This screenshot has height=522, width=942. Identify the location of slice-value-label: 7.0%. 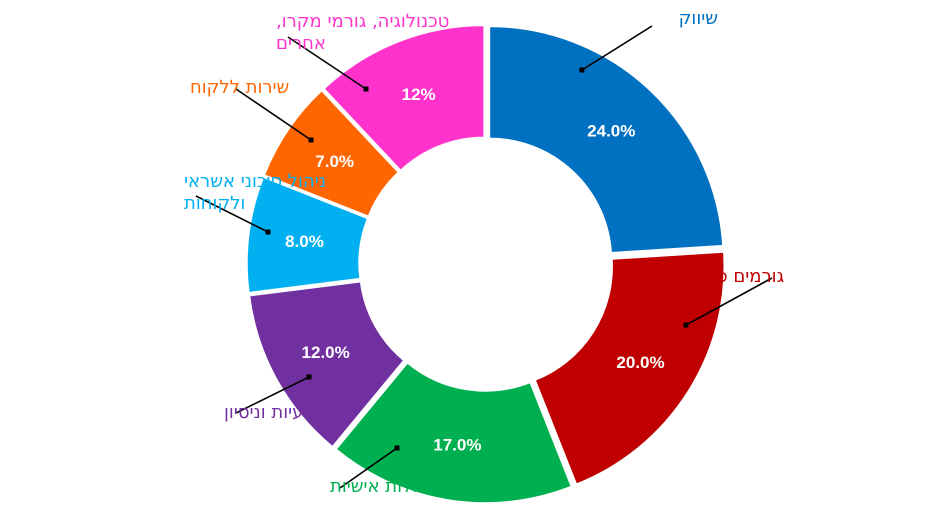
(334, 161).